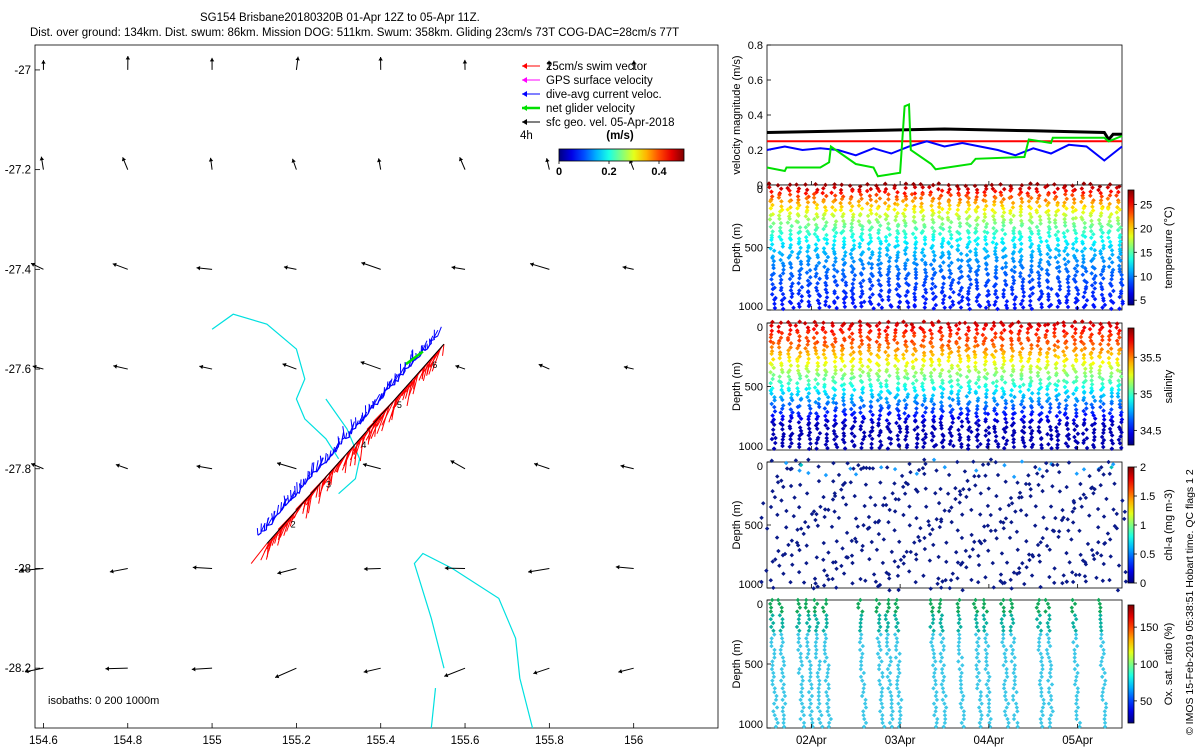  What do you see at coordinates (285, 267) in the screenshot?
I see `geo-arrow-head` at bounding box center [285, 267].